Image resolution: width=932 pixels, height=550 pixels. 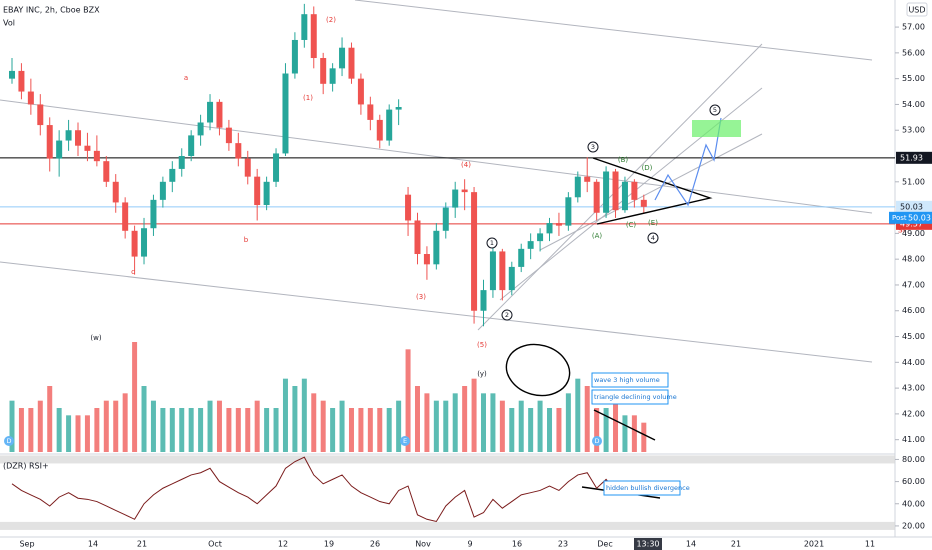 I want to click on wave-label: (5), so click(x=482, y=345).